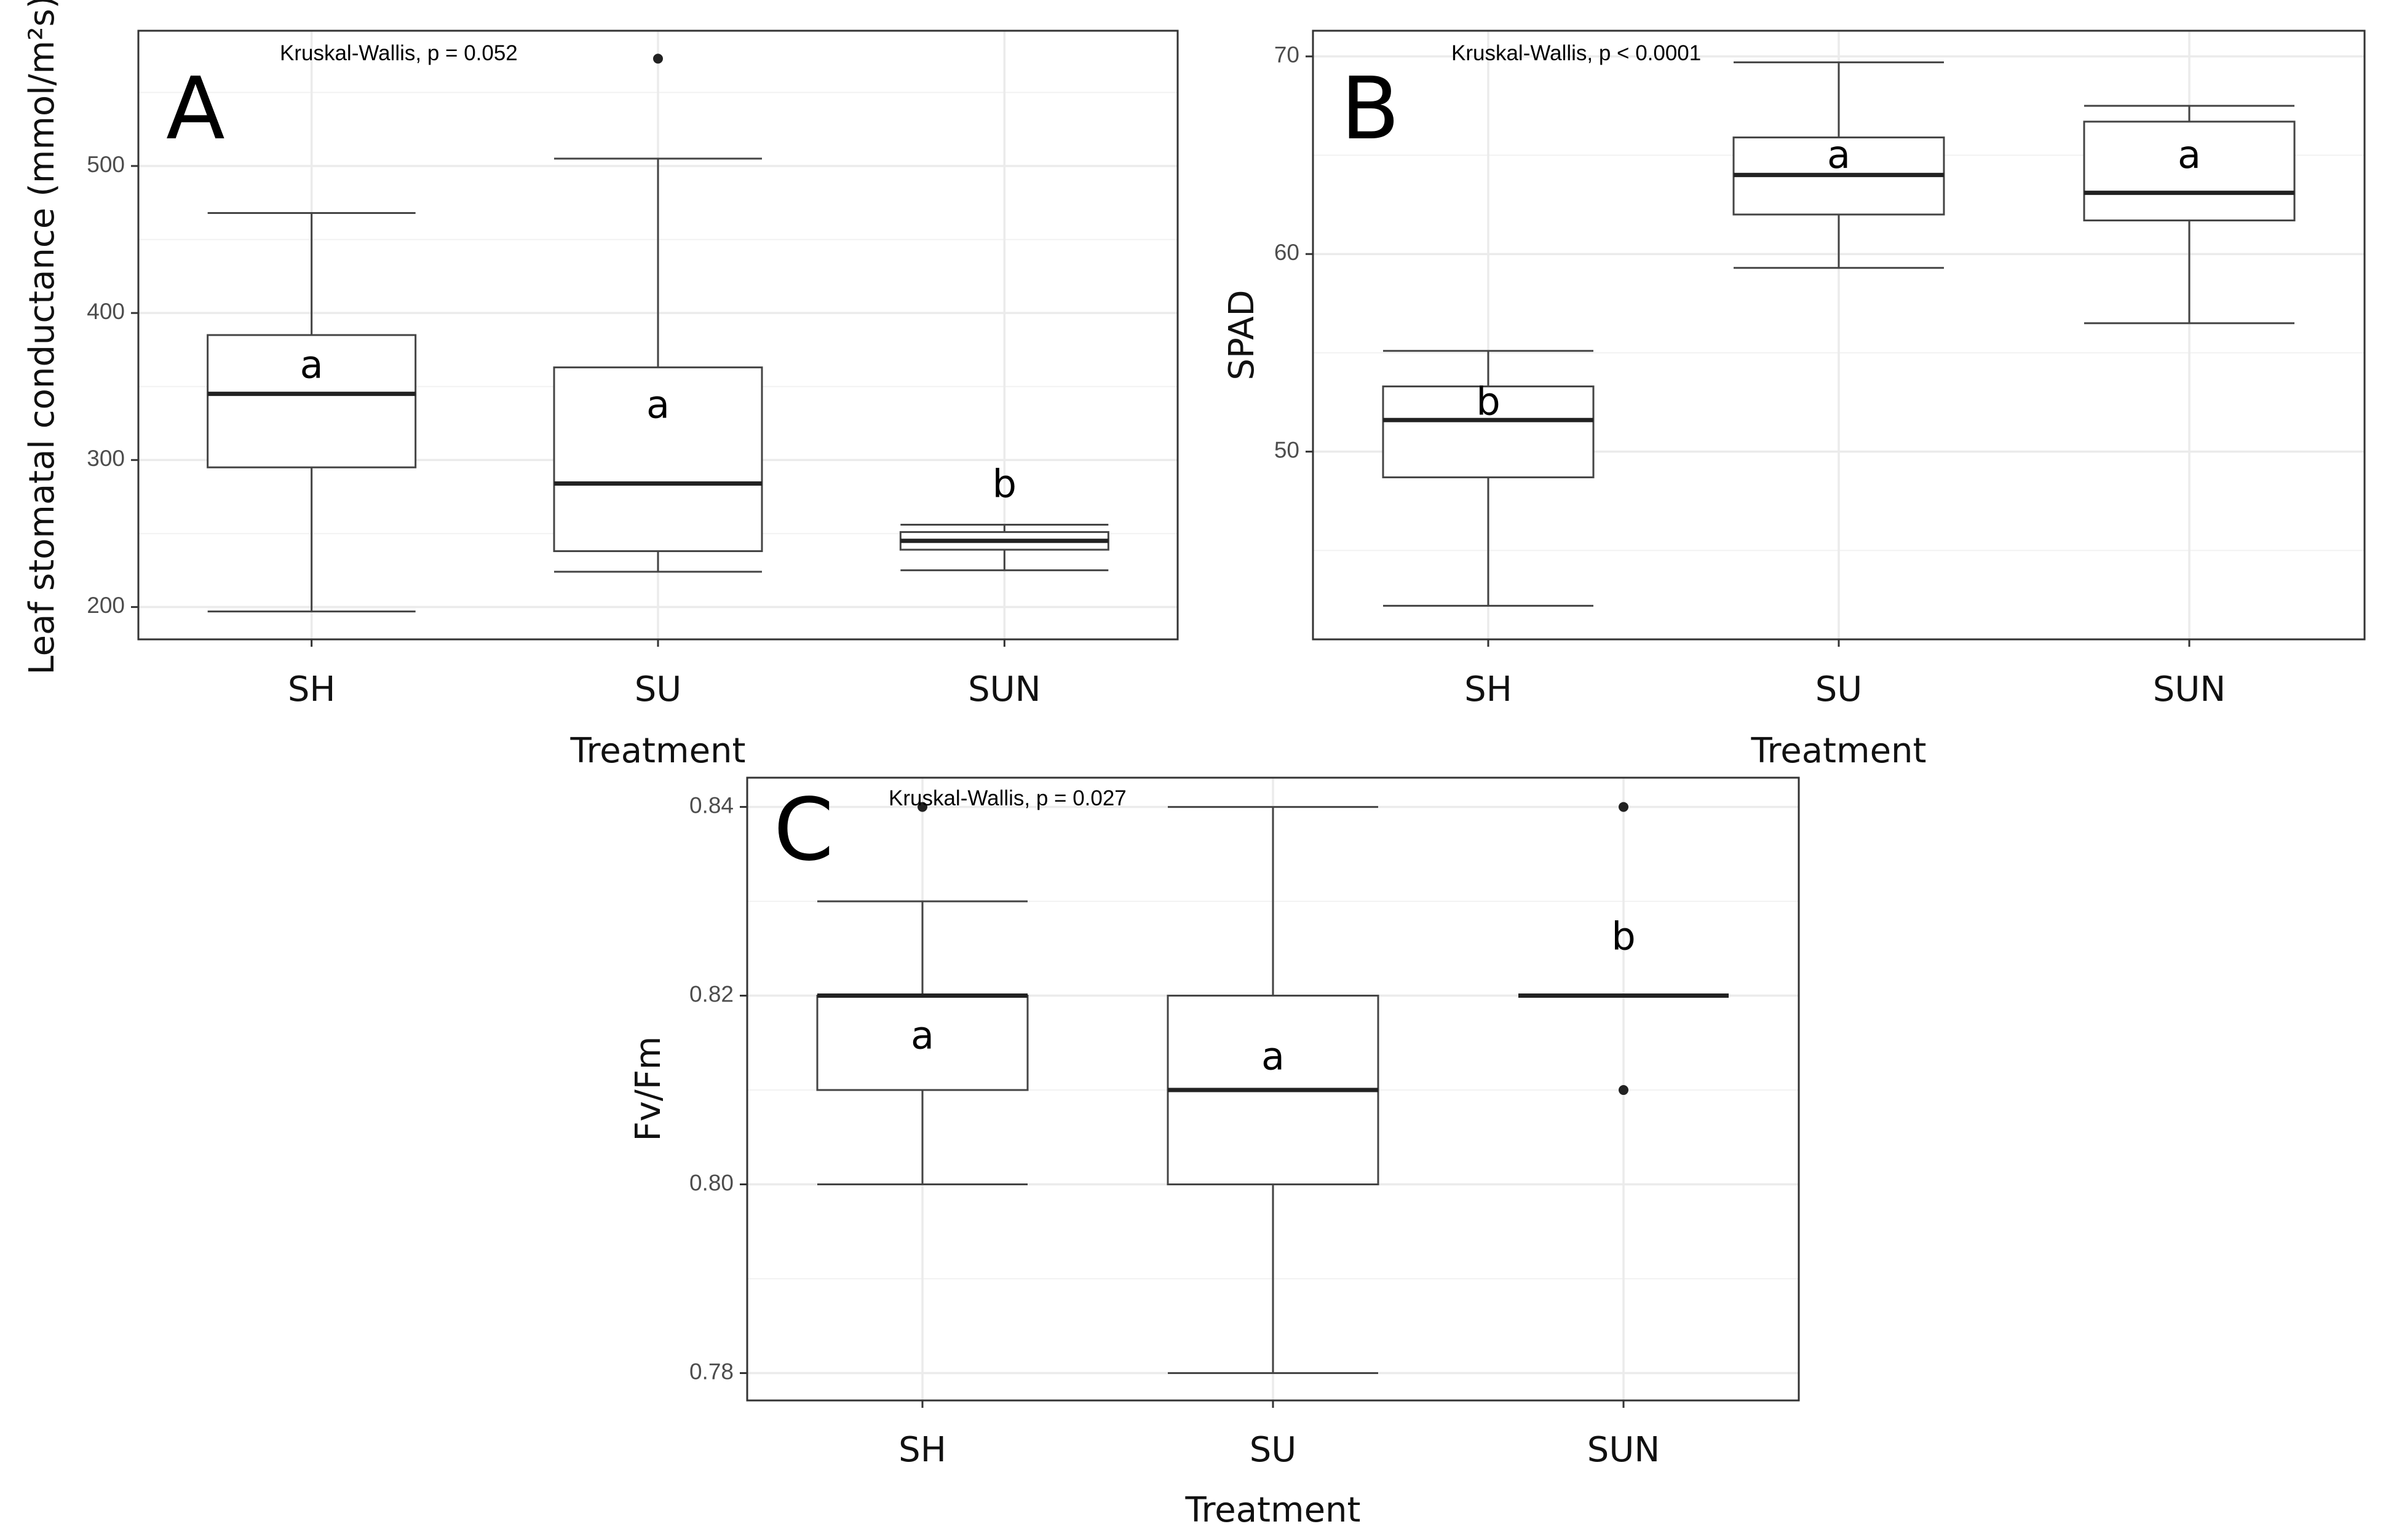  What do you see at coordinates (712, 805) in the screenshot?
I see `y-tick-label: 0.84` at bounding box center [712, 805].